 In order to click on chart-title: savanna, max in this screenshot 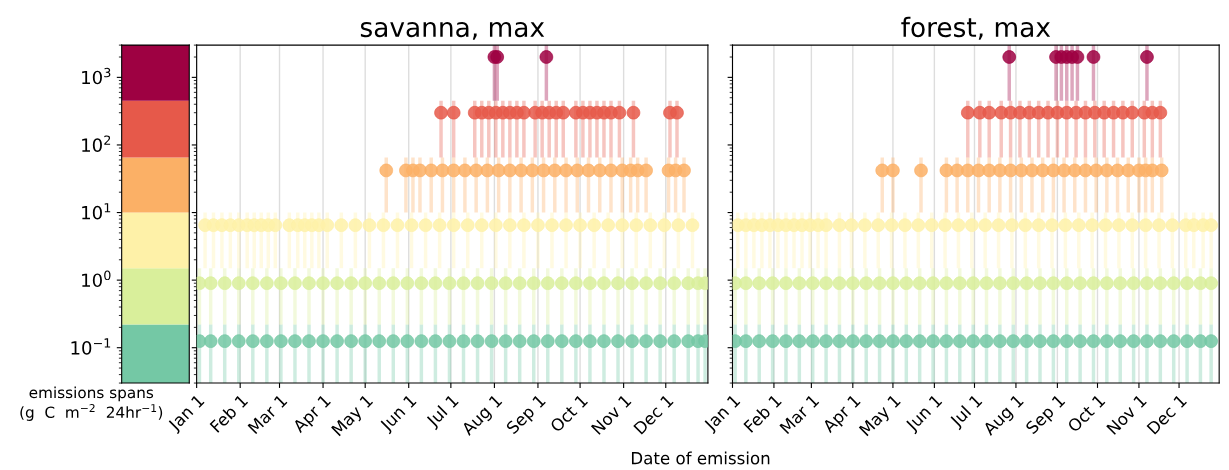, I will do `click(452, 31)`.